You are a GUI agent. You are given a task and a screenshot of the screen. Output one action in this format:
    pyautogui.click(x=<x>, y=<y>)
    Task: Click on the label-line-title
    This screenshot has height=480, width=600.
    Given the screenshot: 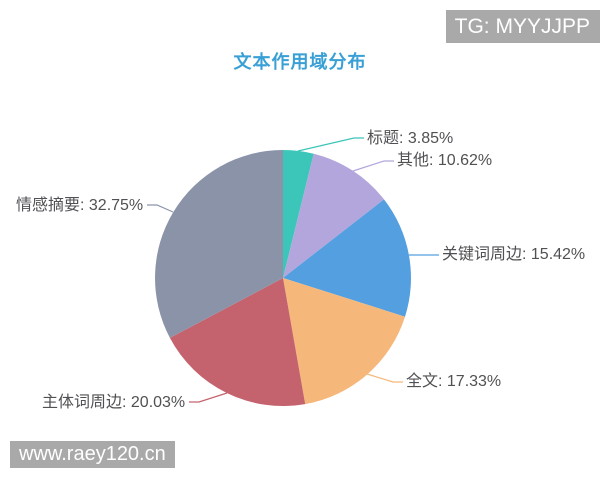 What is the action you would take?
    pyautogui.click(x=330, y=144)
    